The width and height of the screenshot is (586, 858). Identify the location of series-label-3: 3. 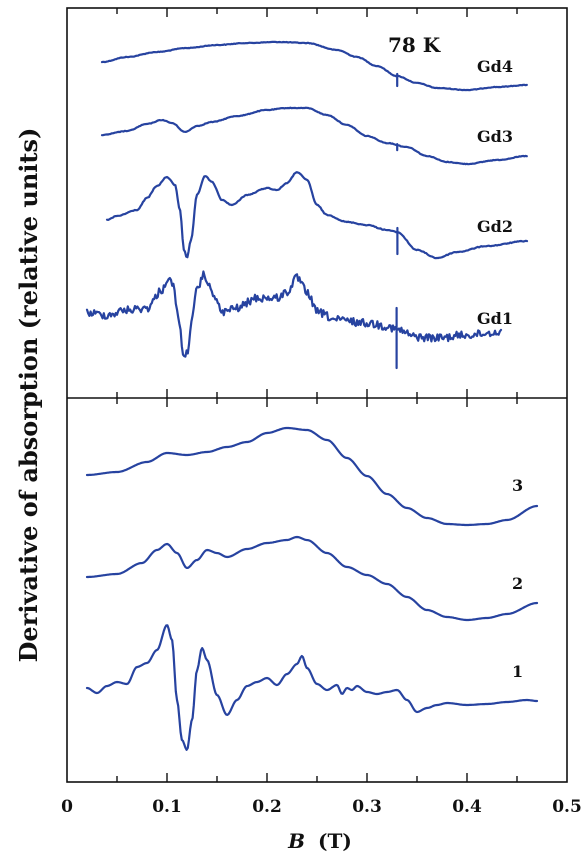
(517, 485).